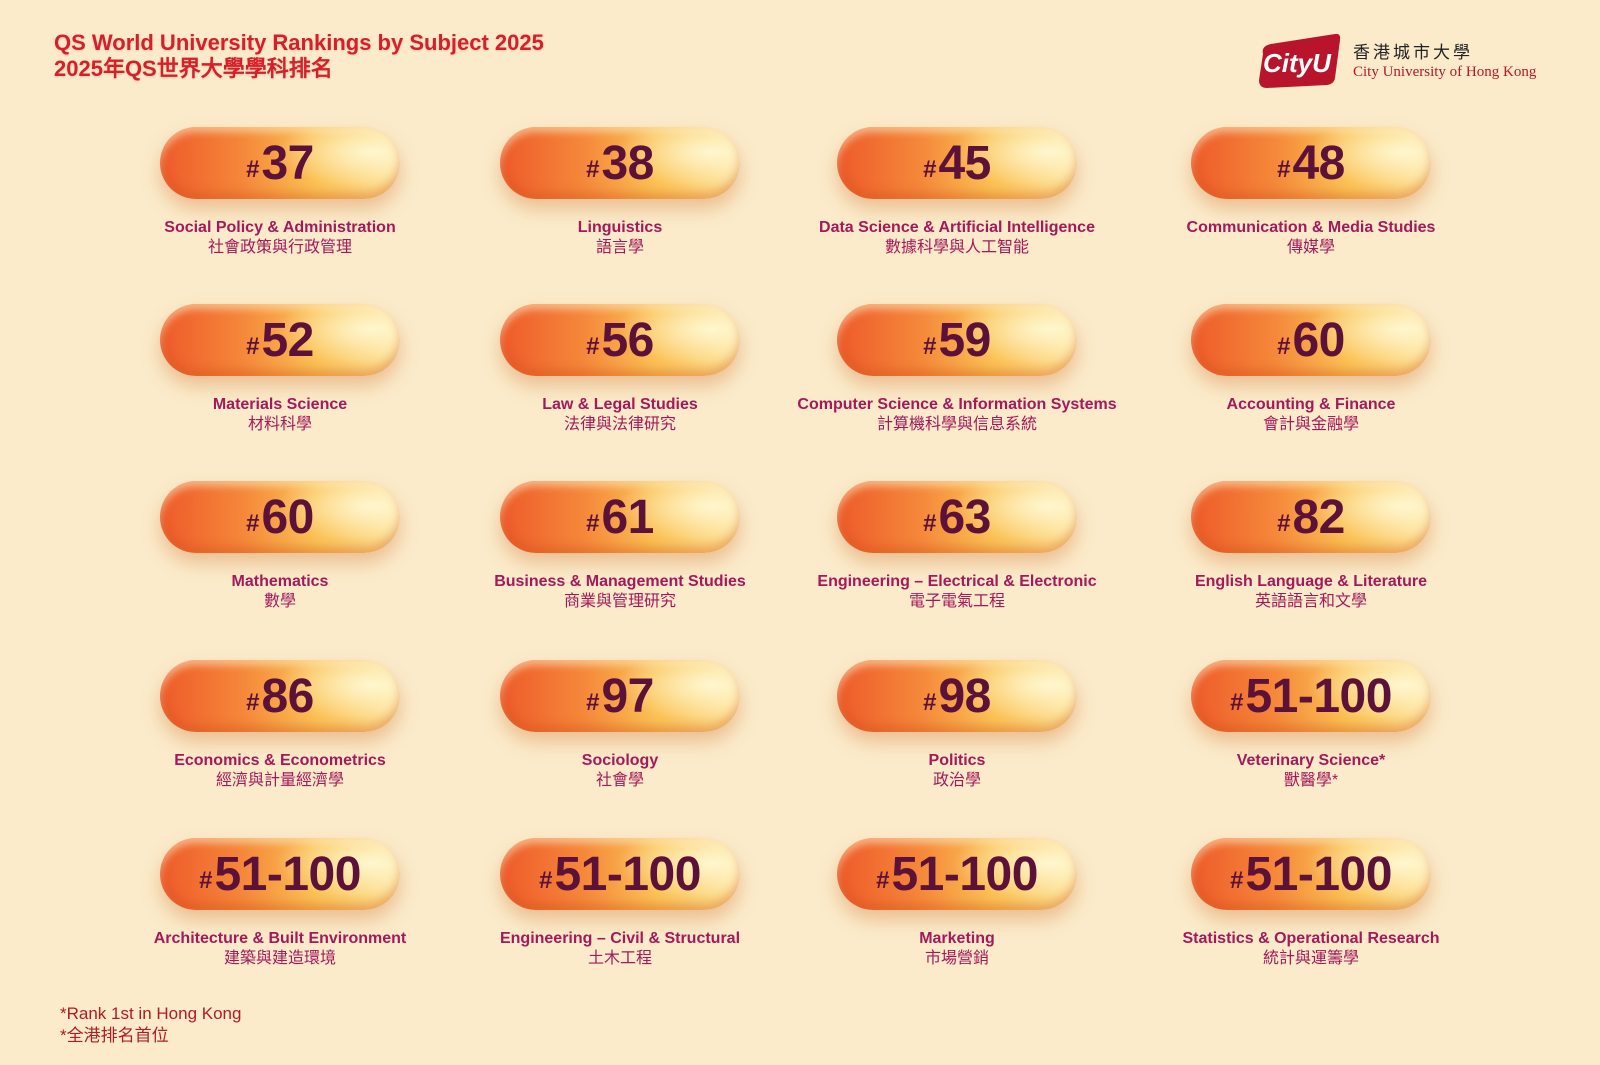 The width and height of the screenshot is (1600, 1065). What do you see at coordinates (287, 696) in the screenshot?
I see `rank-number: 86` at bounding box center [287, 696].